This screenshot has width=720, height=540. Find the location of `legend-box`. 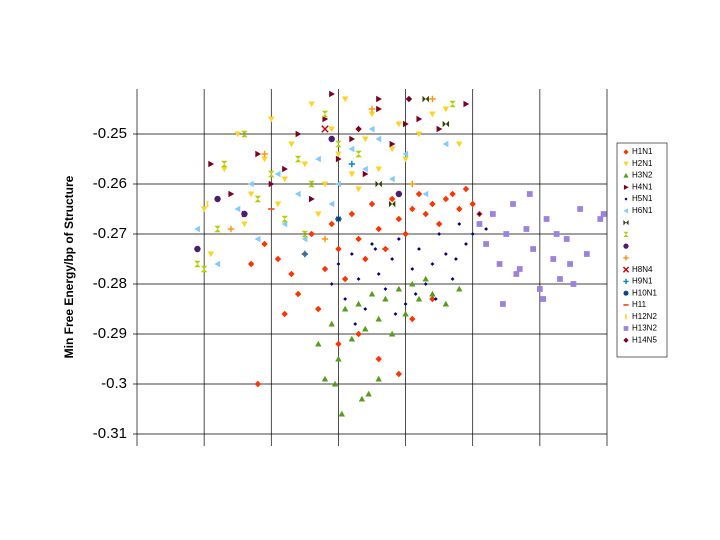

legend-box is located at coordinates (642, 250).